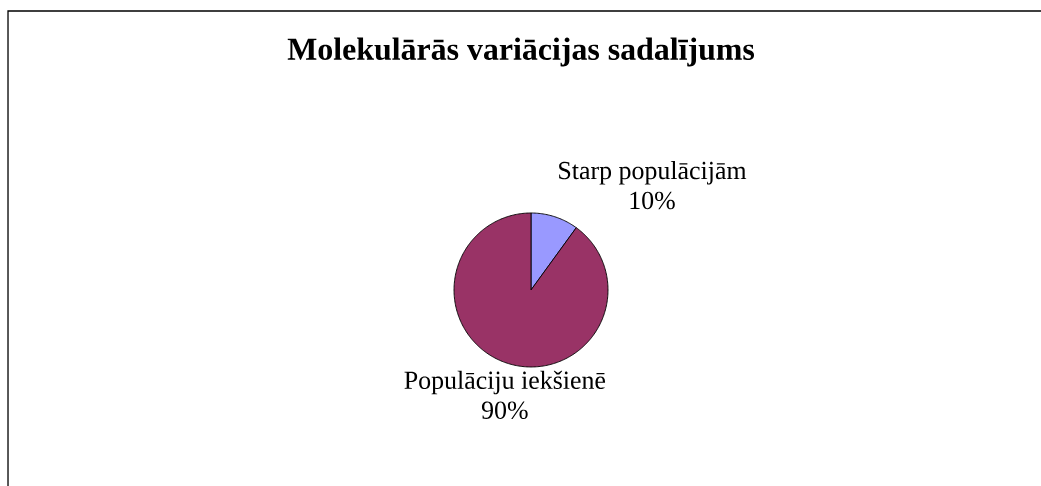 The height and width of the screenshot is (486, 1041). I want to click on chart-title: Molekulārās variācijas sadalījums, so click(521, 52).